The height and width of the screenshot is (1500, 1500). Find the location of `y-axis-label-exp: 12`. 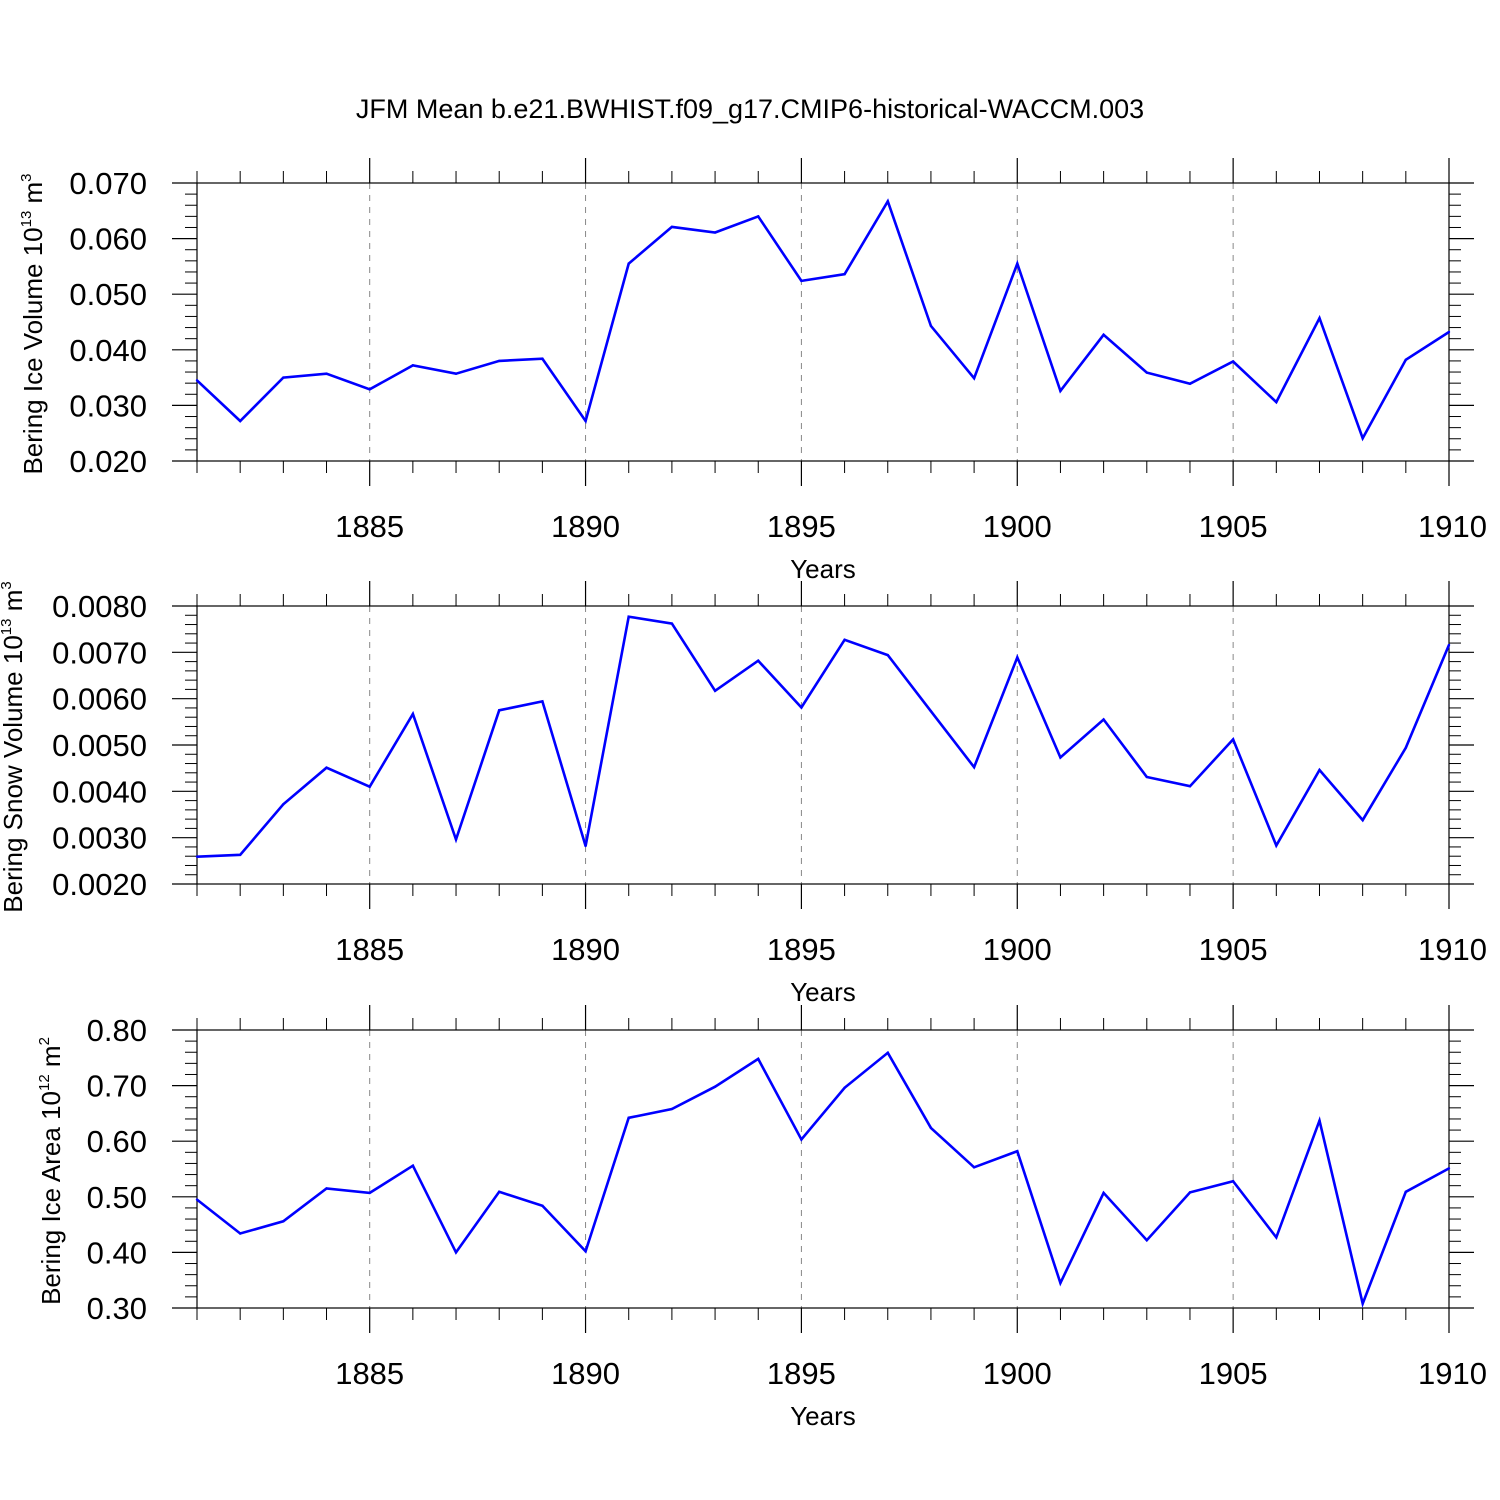

y-axis-label-exp: 12 is located at coordinates (44, 1082).